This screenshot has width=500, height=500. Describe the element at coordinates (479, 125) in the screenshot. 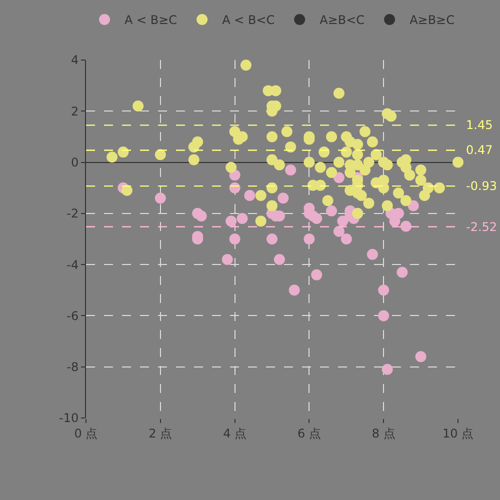

I see `ref-line-label: 1.45` at that location.